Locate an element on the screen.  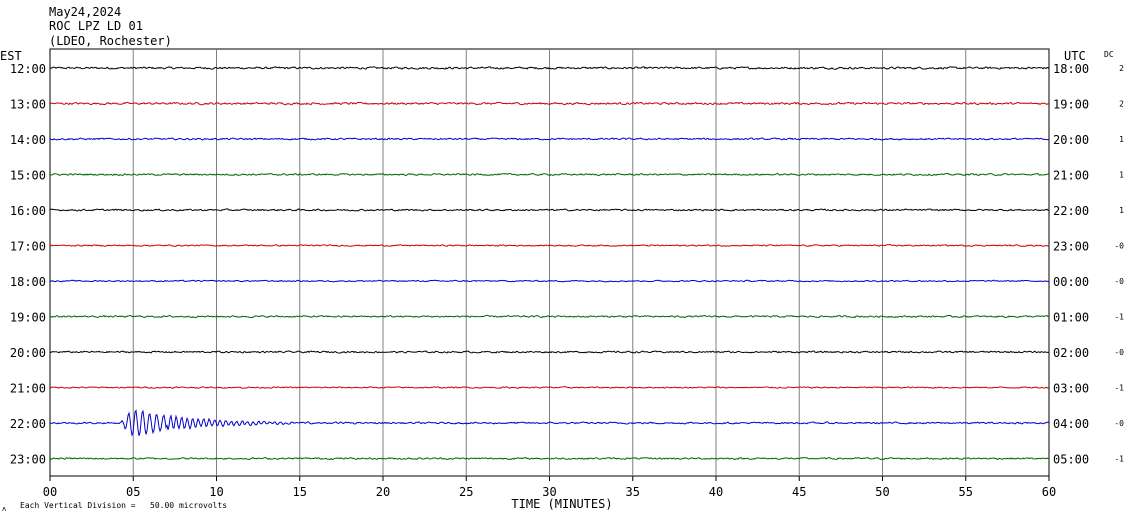
utc-axis-label: UTC is located at coordinates (1075, 56).